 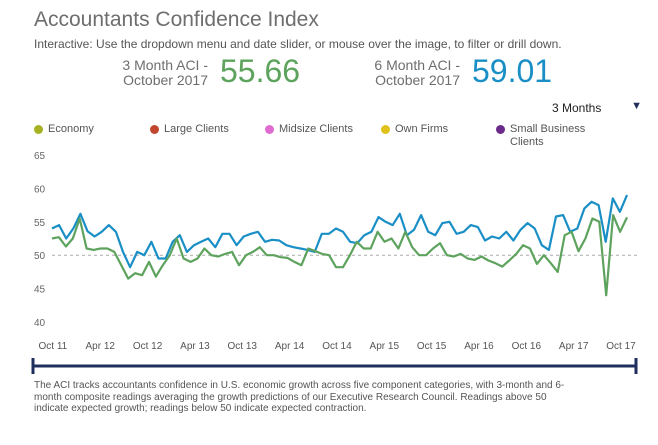 I want to click on x-tick-label: Apr 14, so click(x=290, y=346).